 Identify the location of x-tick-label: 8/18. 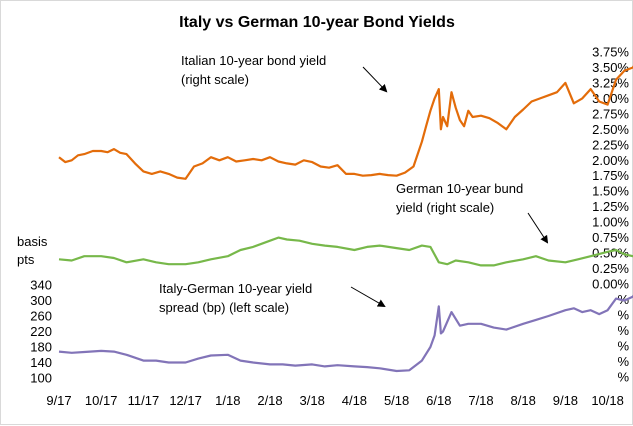
(523, 400).